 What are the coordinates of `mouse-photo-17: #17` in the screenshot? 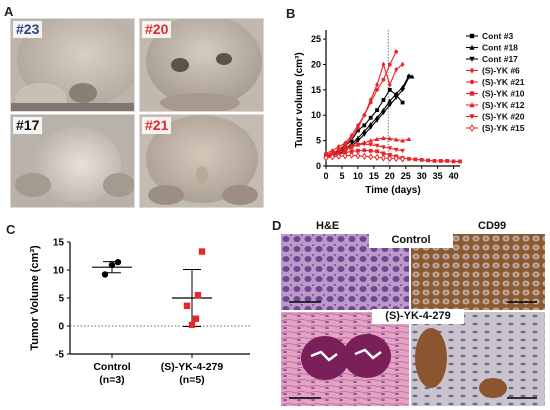 It's located at (72, 161).